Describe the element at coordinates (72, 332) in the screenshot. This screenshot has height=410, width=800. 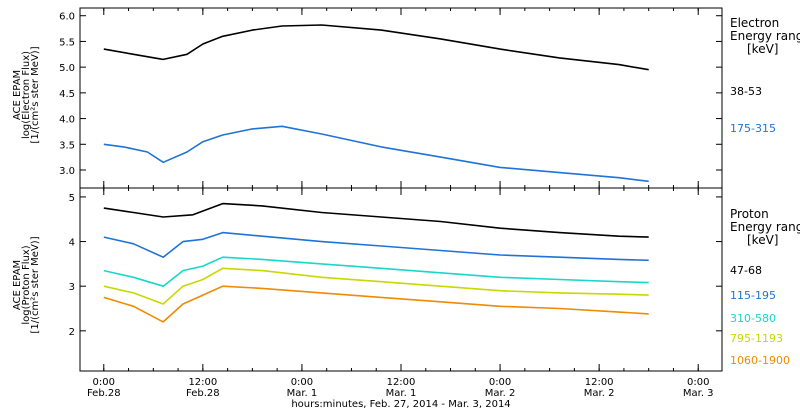
I see `bottom-ytick-label: 2` at that location.